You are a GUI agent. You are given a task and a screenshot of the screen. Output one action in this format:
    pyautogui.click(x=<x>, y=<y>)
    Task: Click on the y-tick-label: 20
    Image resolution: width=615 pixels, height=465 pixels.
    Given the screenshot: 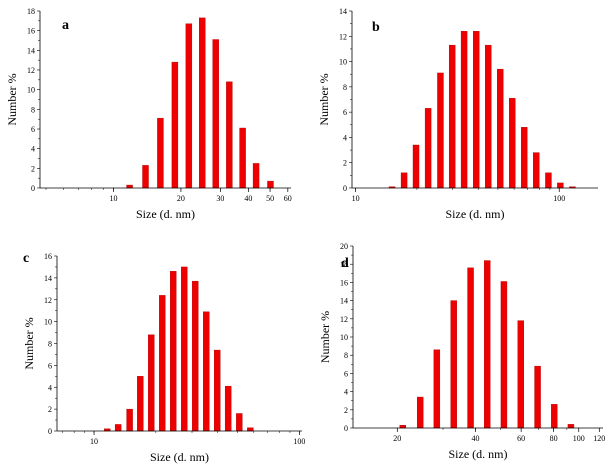 What is the action you would take?
    pyautogui.click(x=344, y=246)
    